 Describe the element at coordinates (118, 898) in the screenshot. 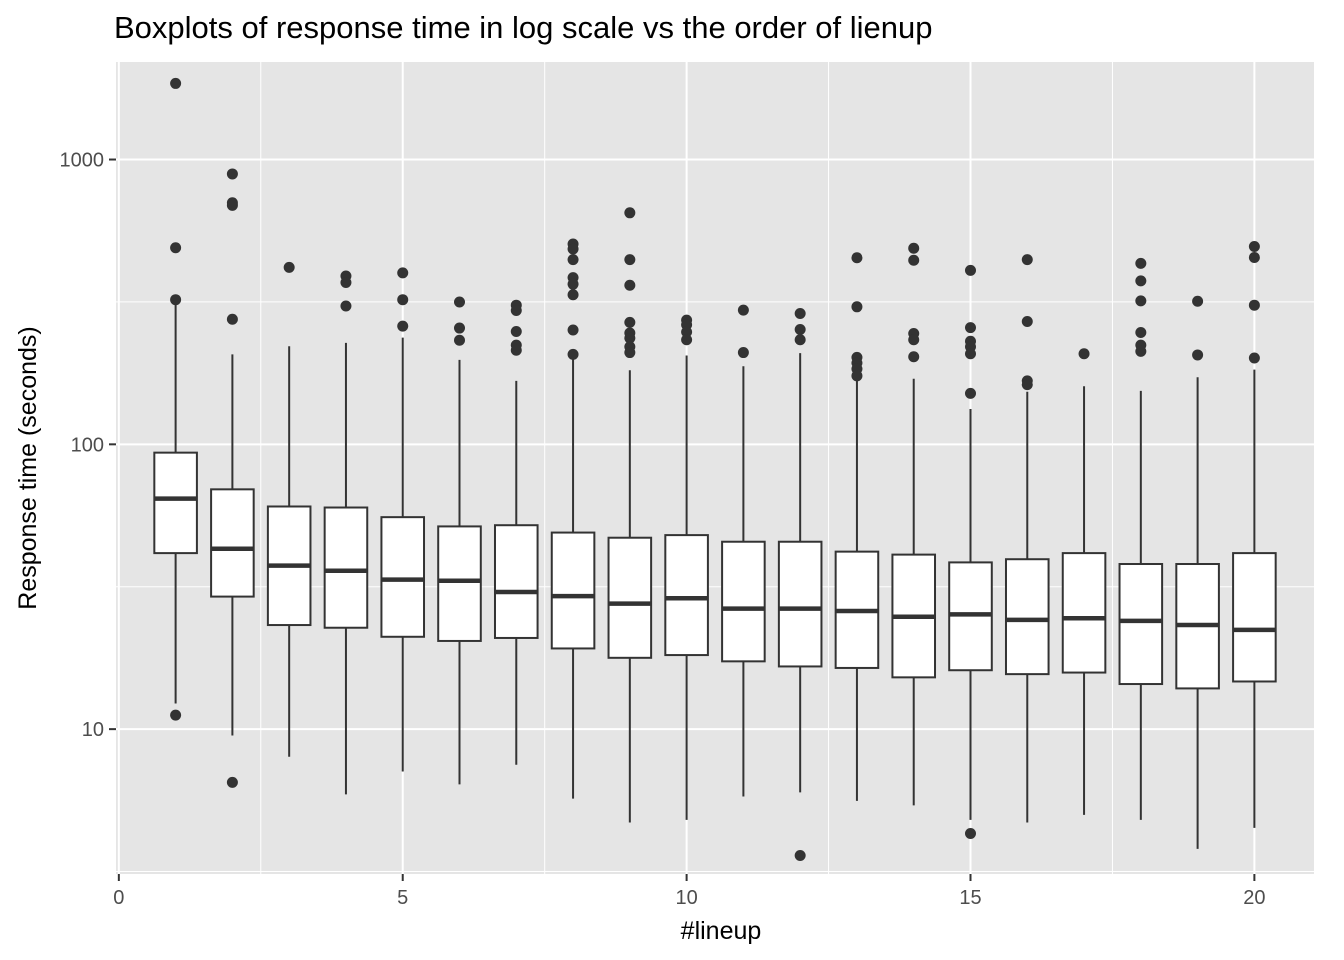

I see `x-tick-label: 0` at that location.